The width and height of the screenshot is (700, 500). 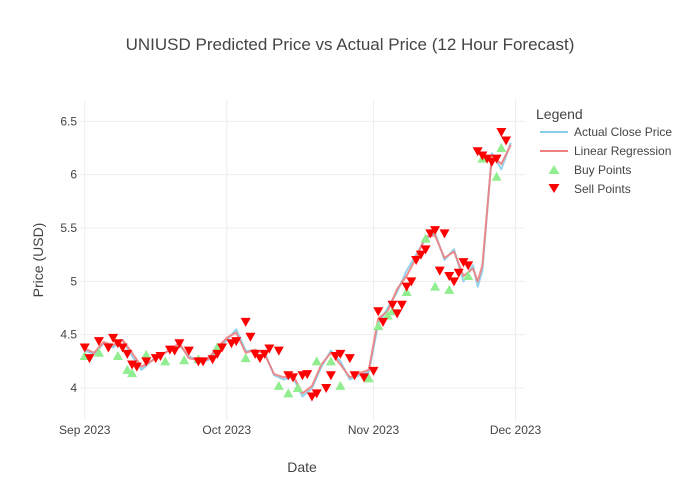 I want to click on y-tick-label: 6, so click(x=73, y=175).